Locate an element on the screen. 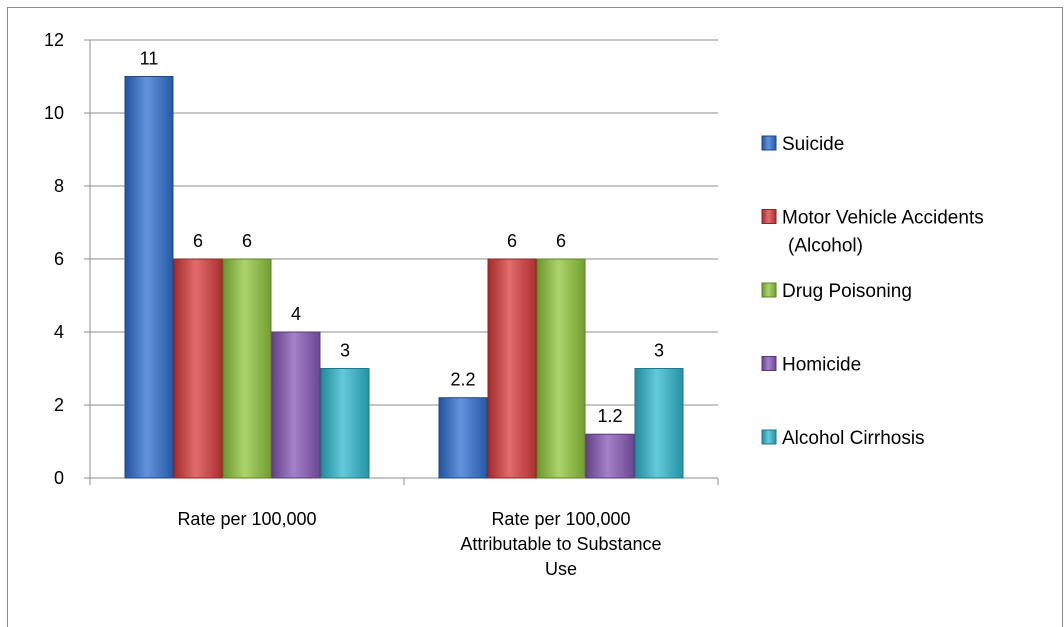  legend-entry: Homicide is located at coordinates (821, 365).